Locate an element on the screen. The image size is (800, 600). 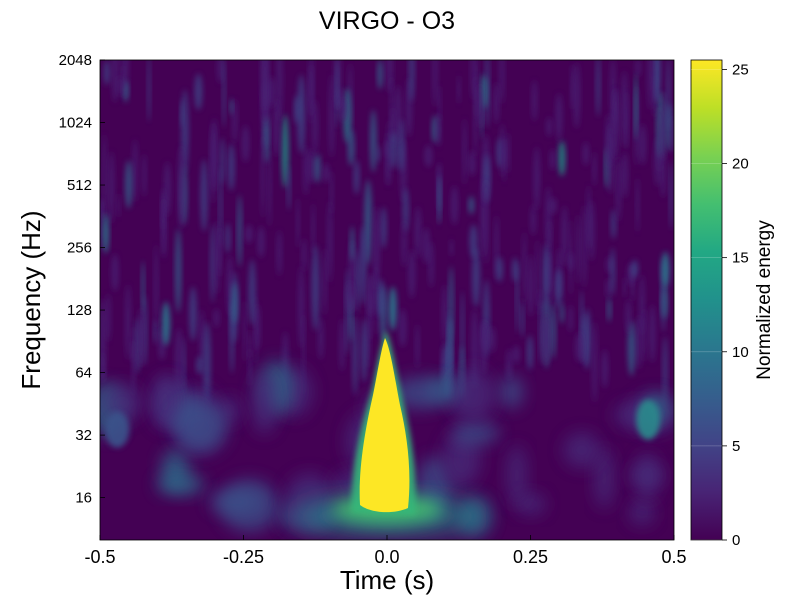
colorbar-tick-label: 25 is located at coordinates (740, 69).